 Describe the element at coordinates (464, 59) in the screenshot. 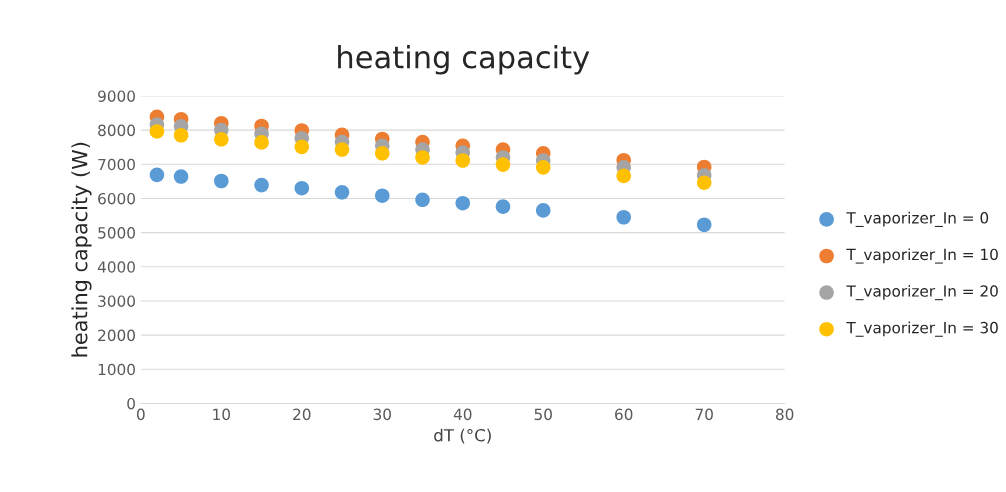

I see `chart-title: heating capacity` at that location.